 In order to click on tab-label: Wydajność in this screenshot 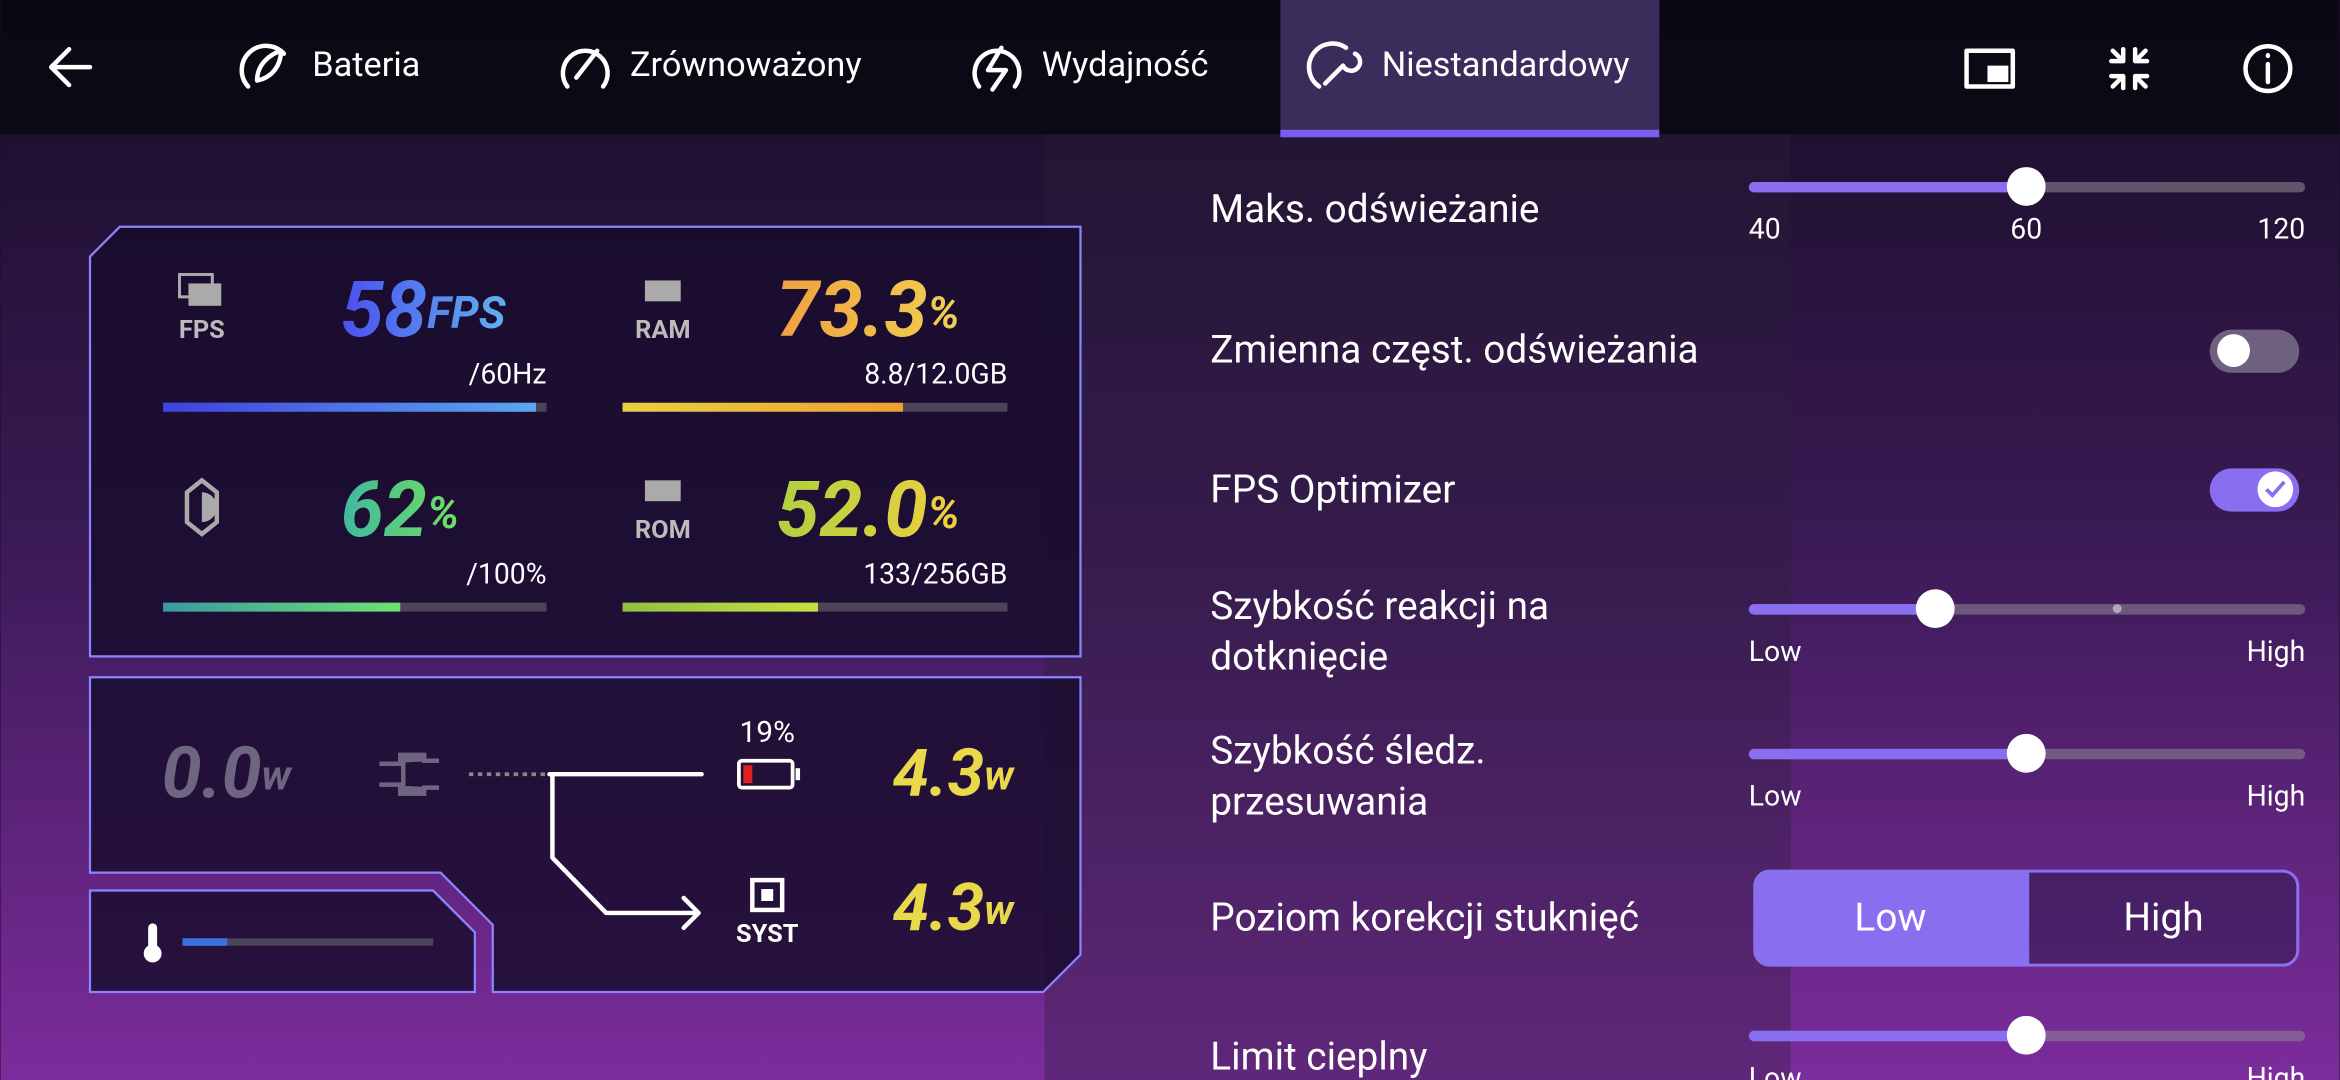, I will do `click(1125, 65)`.